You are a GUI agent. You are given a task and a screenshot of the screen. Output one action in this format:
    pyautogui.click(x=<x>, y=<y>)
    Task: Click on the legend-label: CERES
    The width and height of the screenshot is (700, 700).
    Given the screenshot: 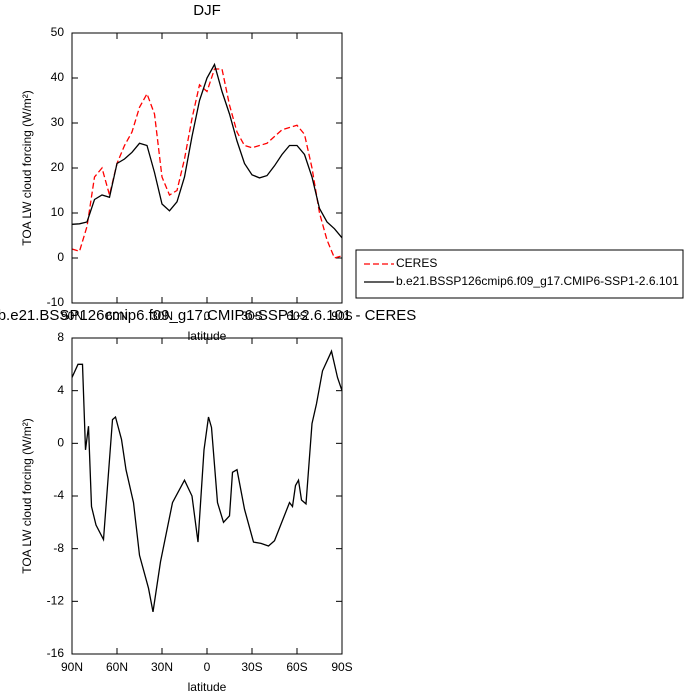 What is the action you would take?
    pyautogui.click(x=416, y=263)
    